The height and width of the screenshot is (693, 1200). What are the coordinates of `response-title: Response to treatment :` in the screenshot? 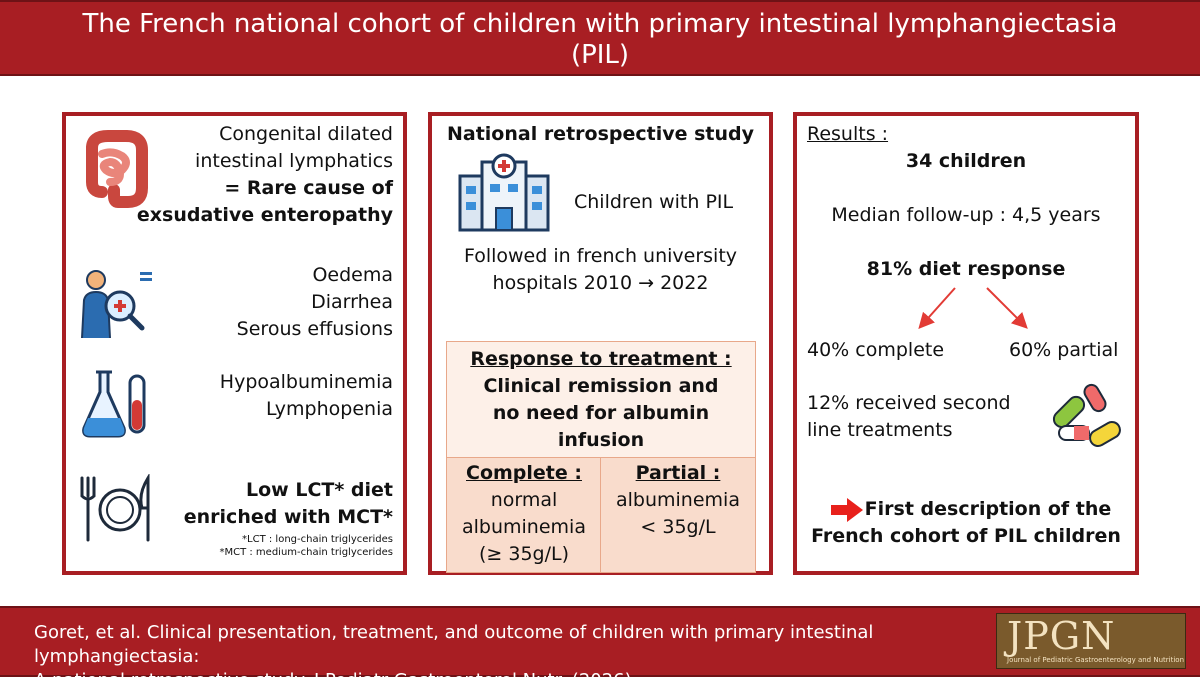 It's located at (601, 359).